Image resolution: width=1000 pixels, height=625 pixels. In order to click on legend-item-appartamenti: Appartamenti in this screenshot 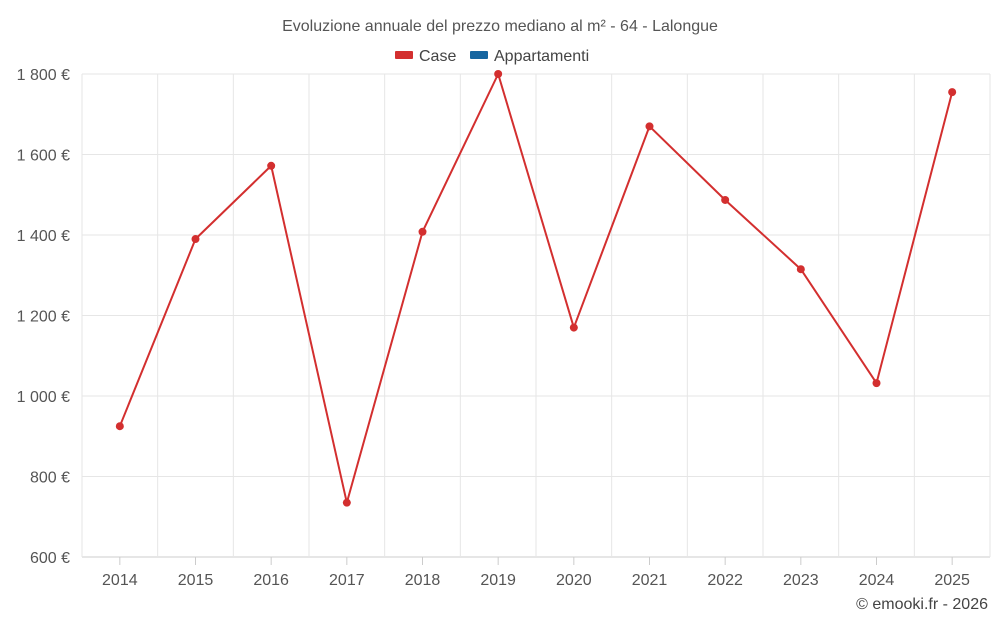, I will do `click(529, 56)`.